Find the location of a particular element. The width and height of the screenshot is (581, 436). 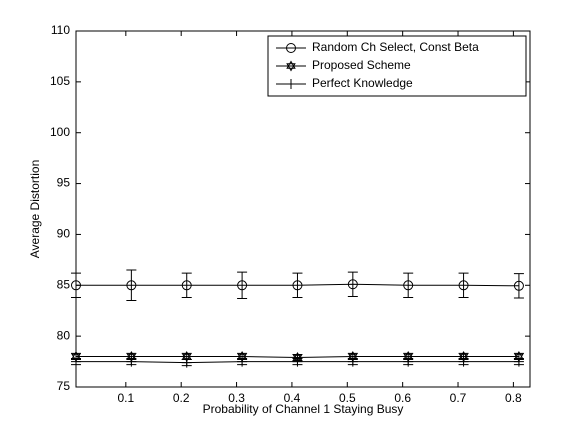

y-tick-label: 110 is located at coordinates (60, 30).